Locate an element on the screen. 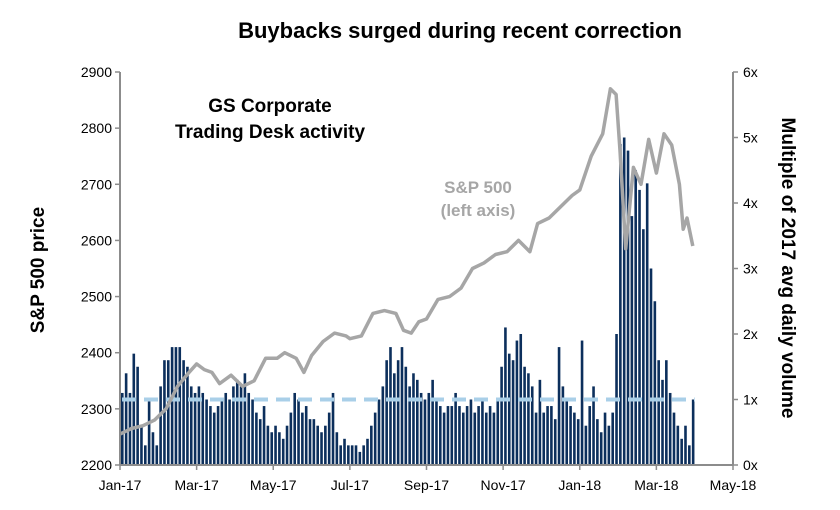 The width and height of the screenshot is (840, 510). left-tick-label: 2600 is located at coordinates (96, 240).